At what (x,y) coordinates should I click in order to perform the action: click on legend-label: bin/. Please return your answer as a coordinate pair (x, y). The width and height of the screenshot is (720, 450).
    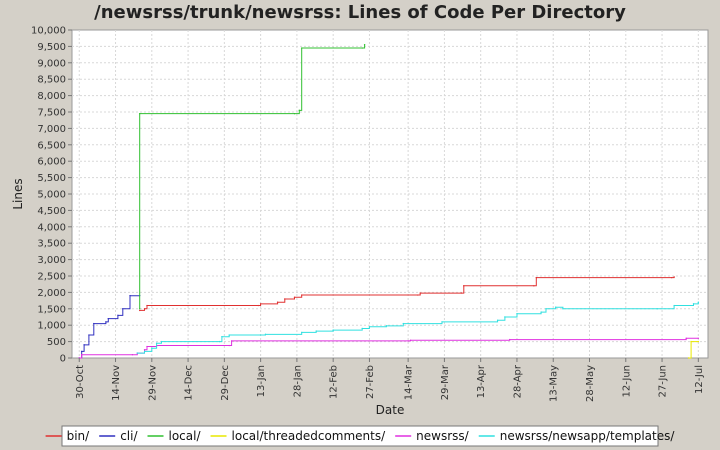
    Looking at the image, I should click on (79, 436).